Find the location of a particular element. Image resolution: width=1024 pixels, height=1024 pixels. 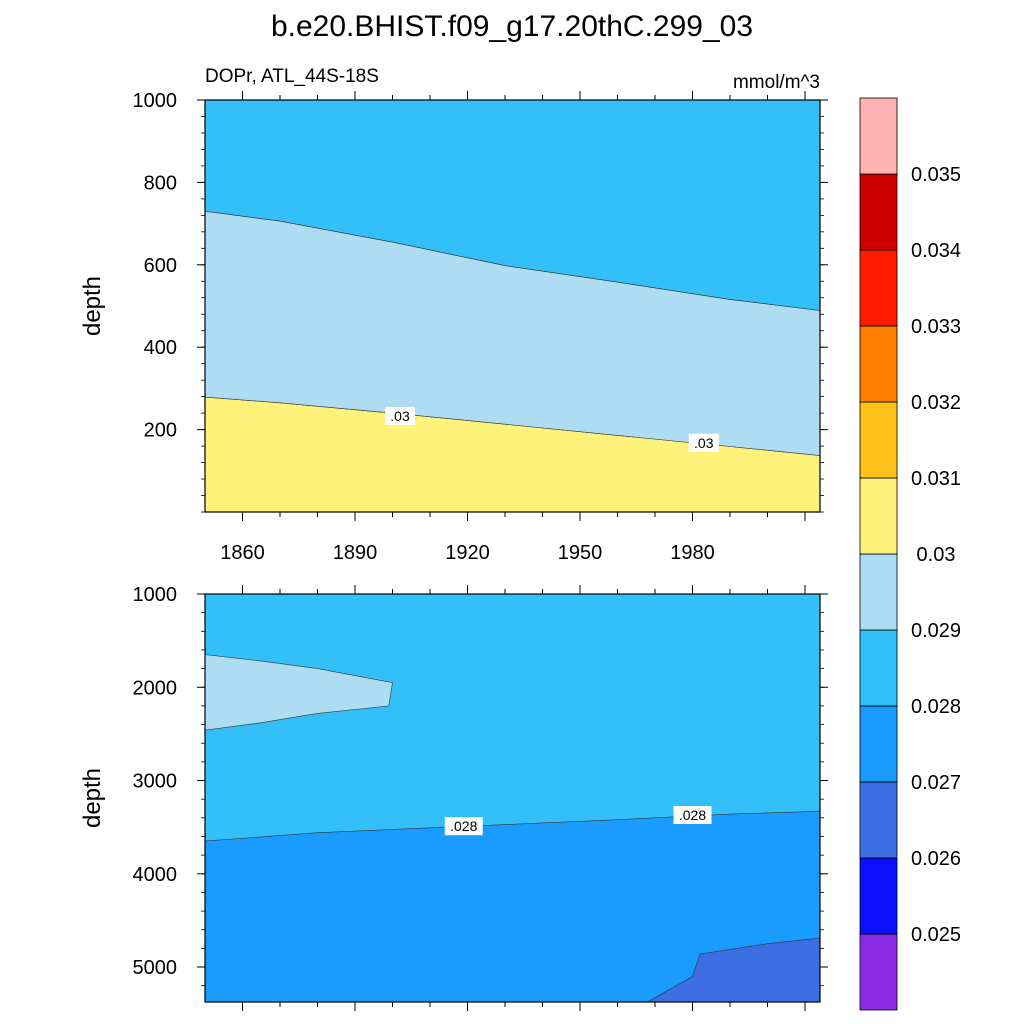

figure-title: b.e20.BHIST.f09_g17.20thC.299_03 is located at coordinates (512, 26).